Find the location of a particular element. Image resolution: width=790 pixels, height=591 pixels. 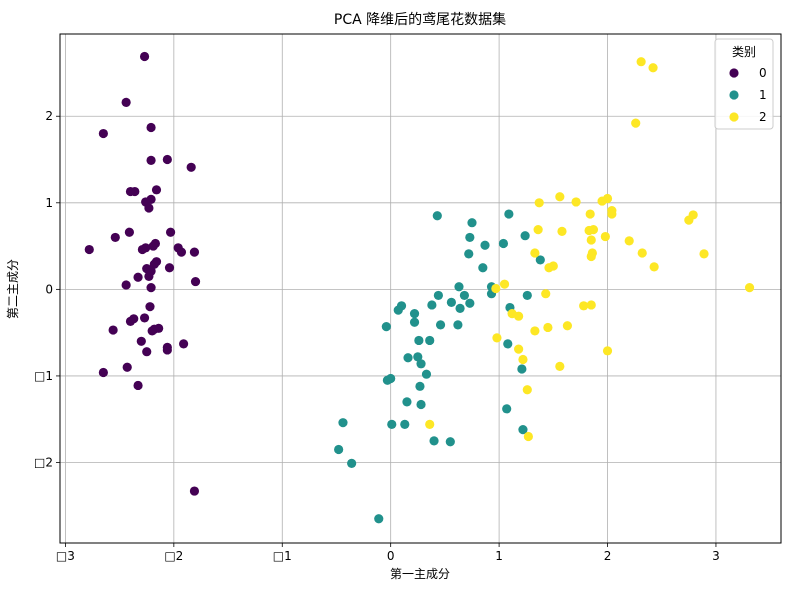

legend-box is located at coordinates (744, 84).